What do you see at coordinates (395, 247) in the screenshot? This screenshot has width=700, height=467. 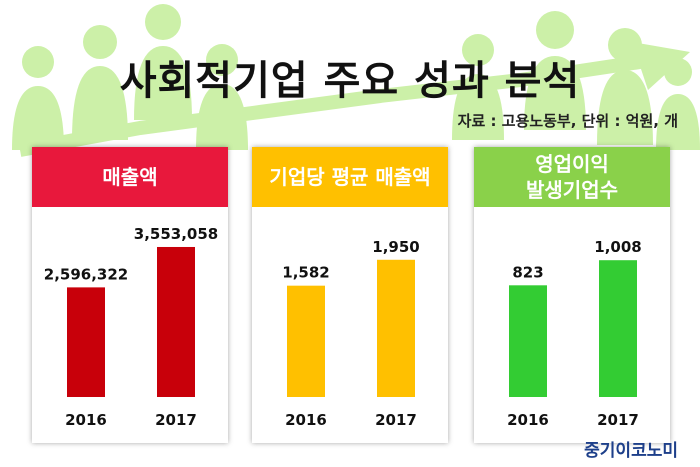 I see `bar-value-label: 1,950` at bounding box center [395, 247].